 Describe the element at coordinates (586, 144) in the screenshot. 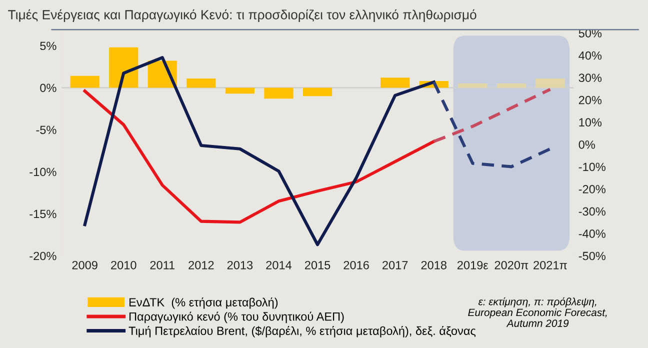

I see `y2-tick-label: 0%` at that location.